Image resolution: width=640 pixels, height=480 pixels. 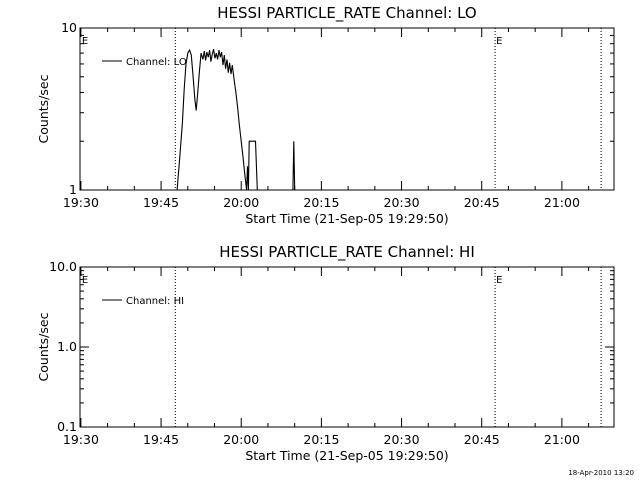 What do you see at coordinates (67, 426) in the screenshot?
I see `y-tick-label: 0.1` at bounding box center [67, 426].